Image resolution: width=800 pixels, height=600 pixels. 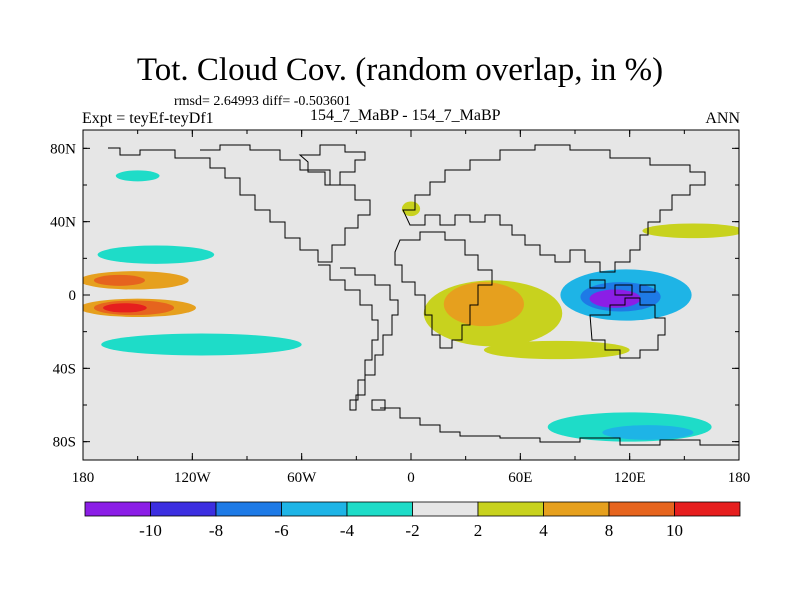 What do you see at coordinates (332, 165) in the screenshot?
I see `greenland-coastline` at bounding box center [332, 165].